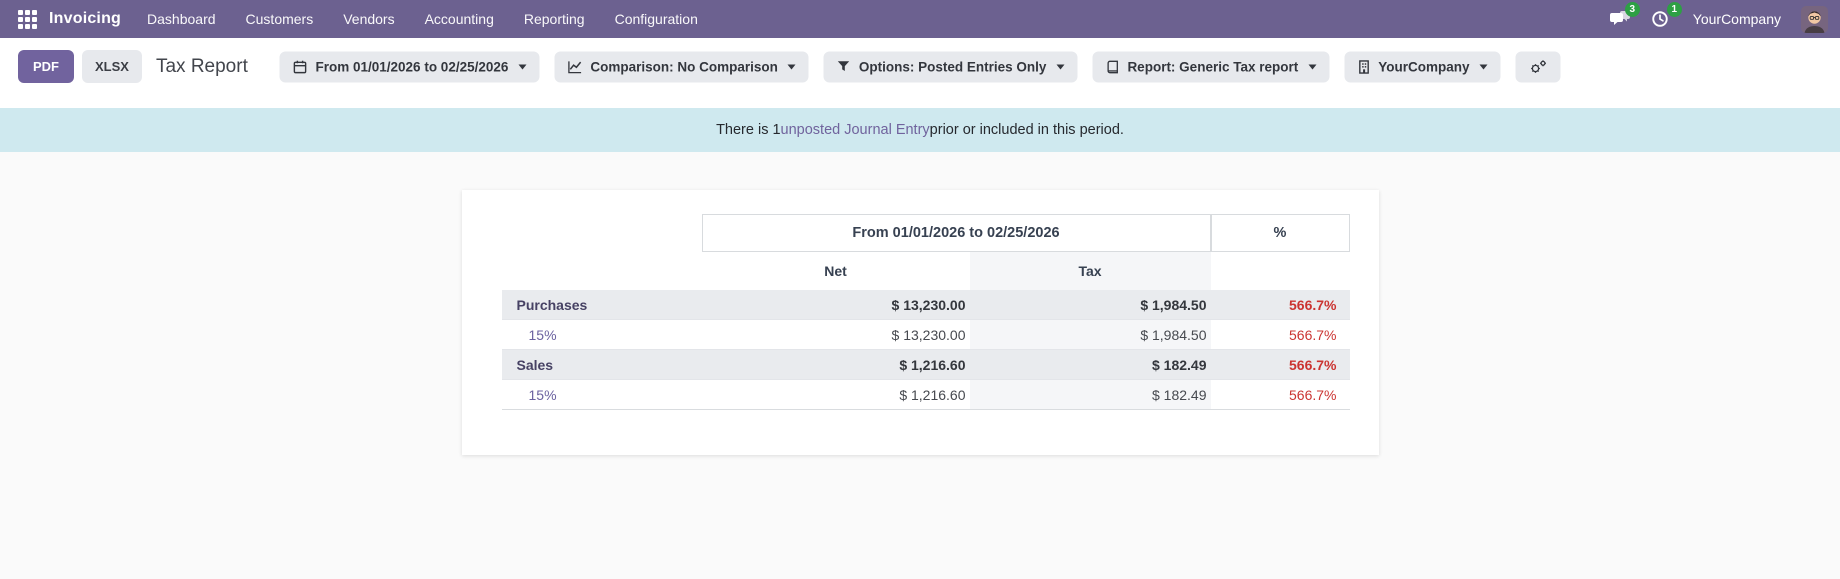 This screenshot has width=1840, height=579. I want to click on report-variant-filter: Report: Generic Tax report, so click(1211, 66).